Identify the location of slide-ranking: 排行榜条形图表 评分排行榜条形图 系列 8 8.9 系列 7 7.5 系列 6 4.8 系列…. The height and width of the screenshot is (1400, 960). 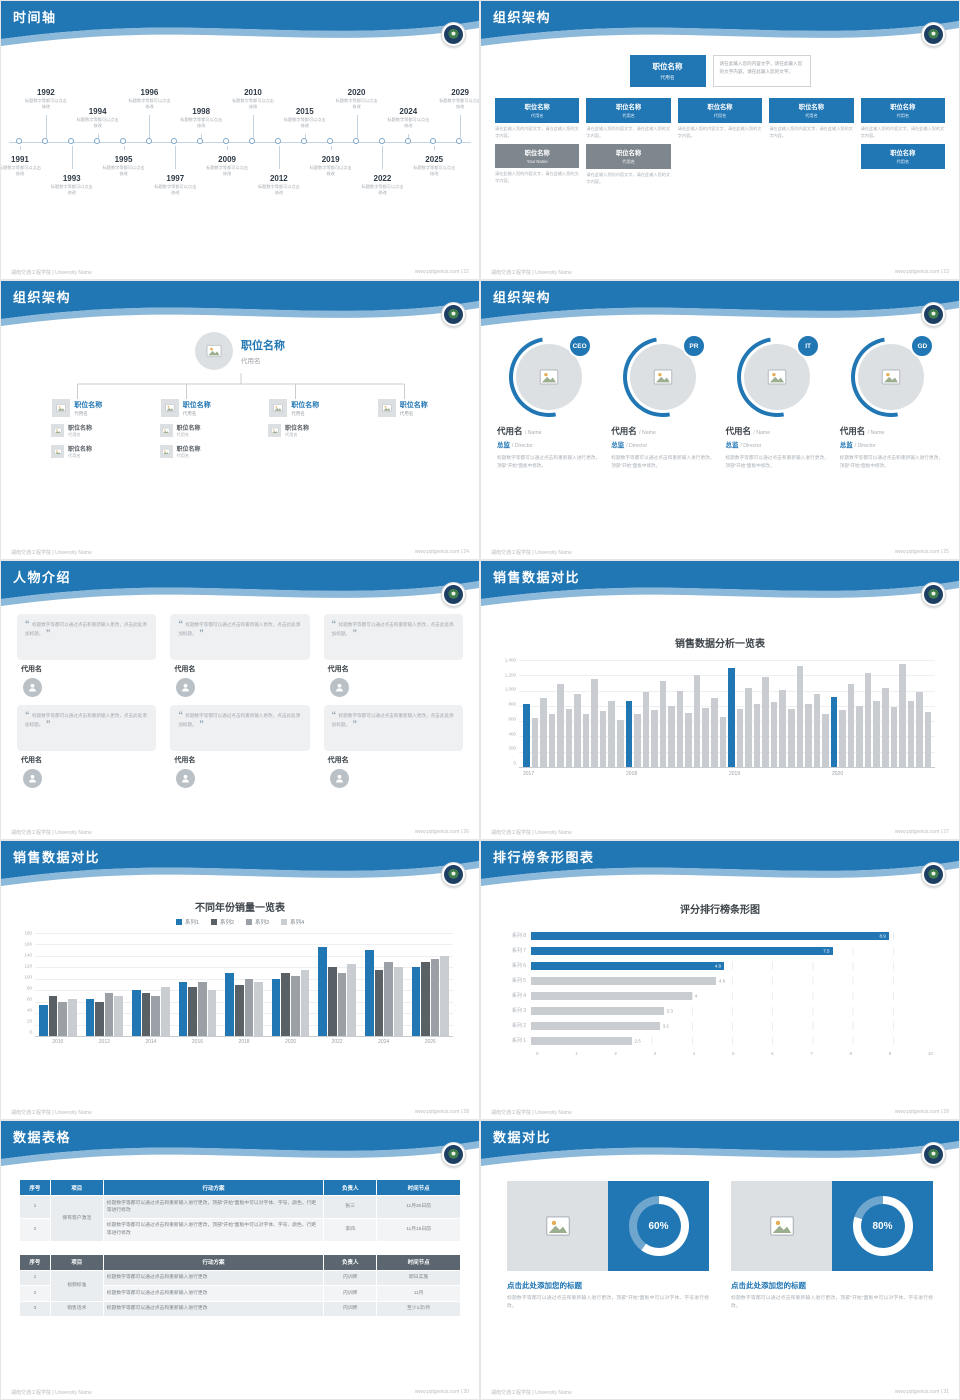
(720, 980).